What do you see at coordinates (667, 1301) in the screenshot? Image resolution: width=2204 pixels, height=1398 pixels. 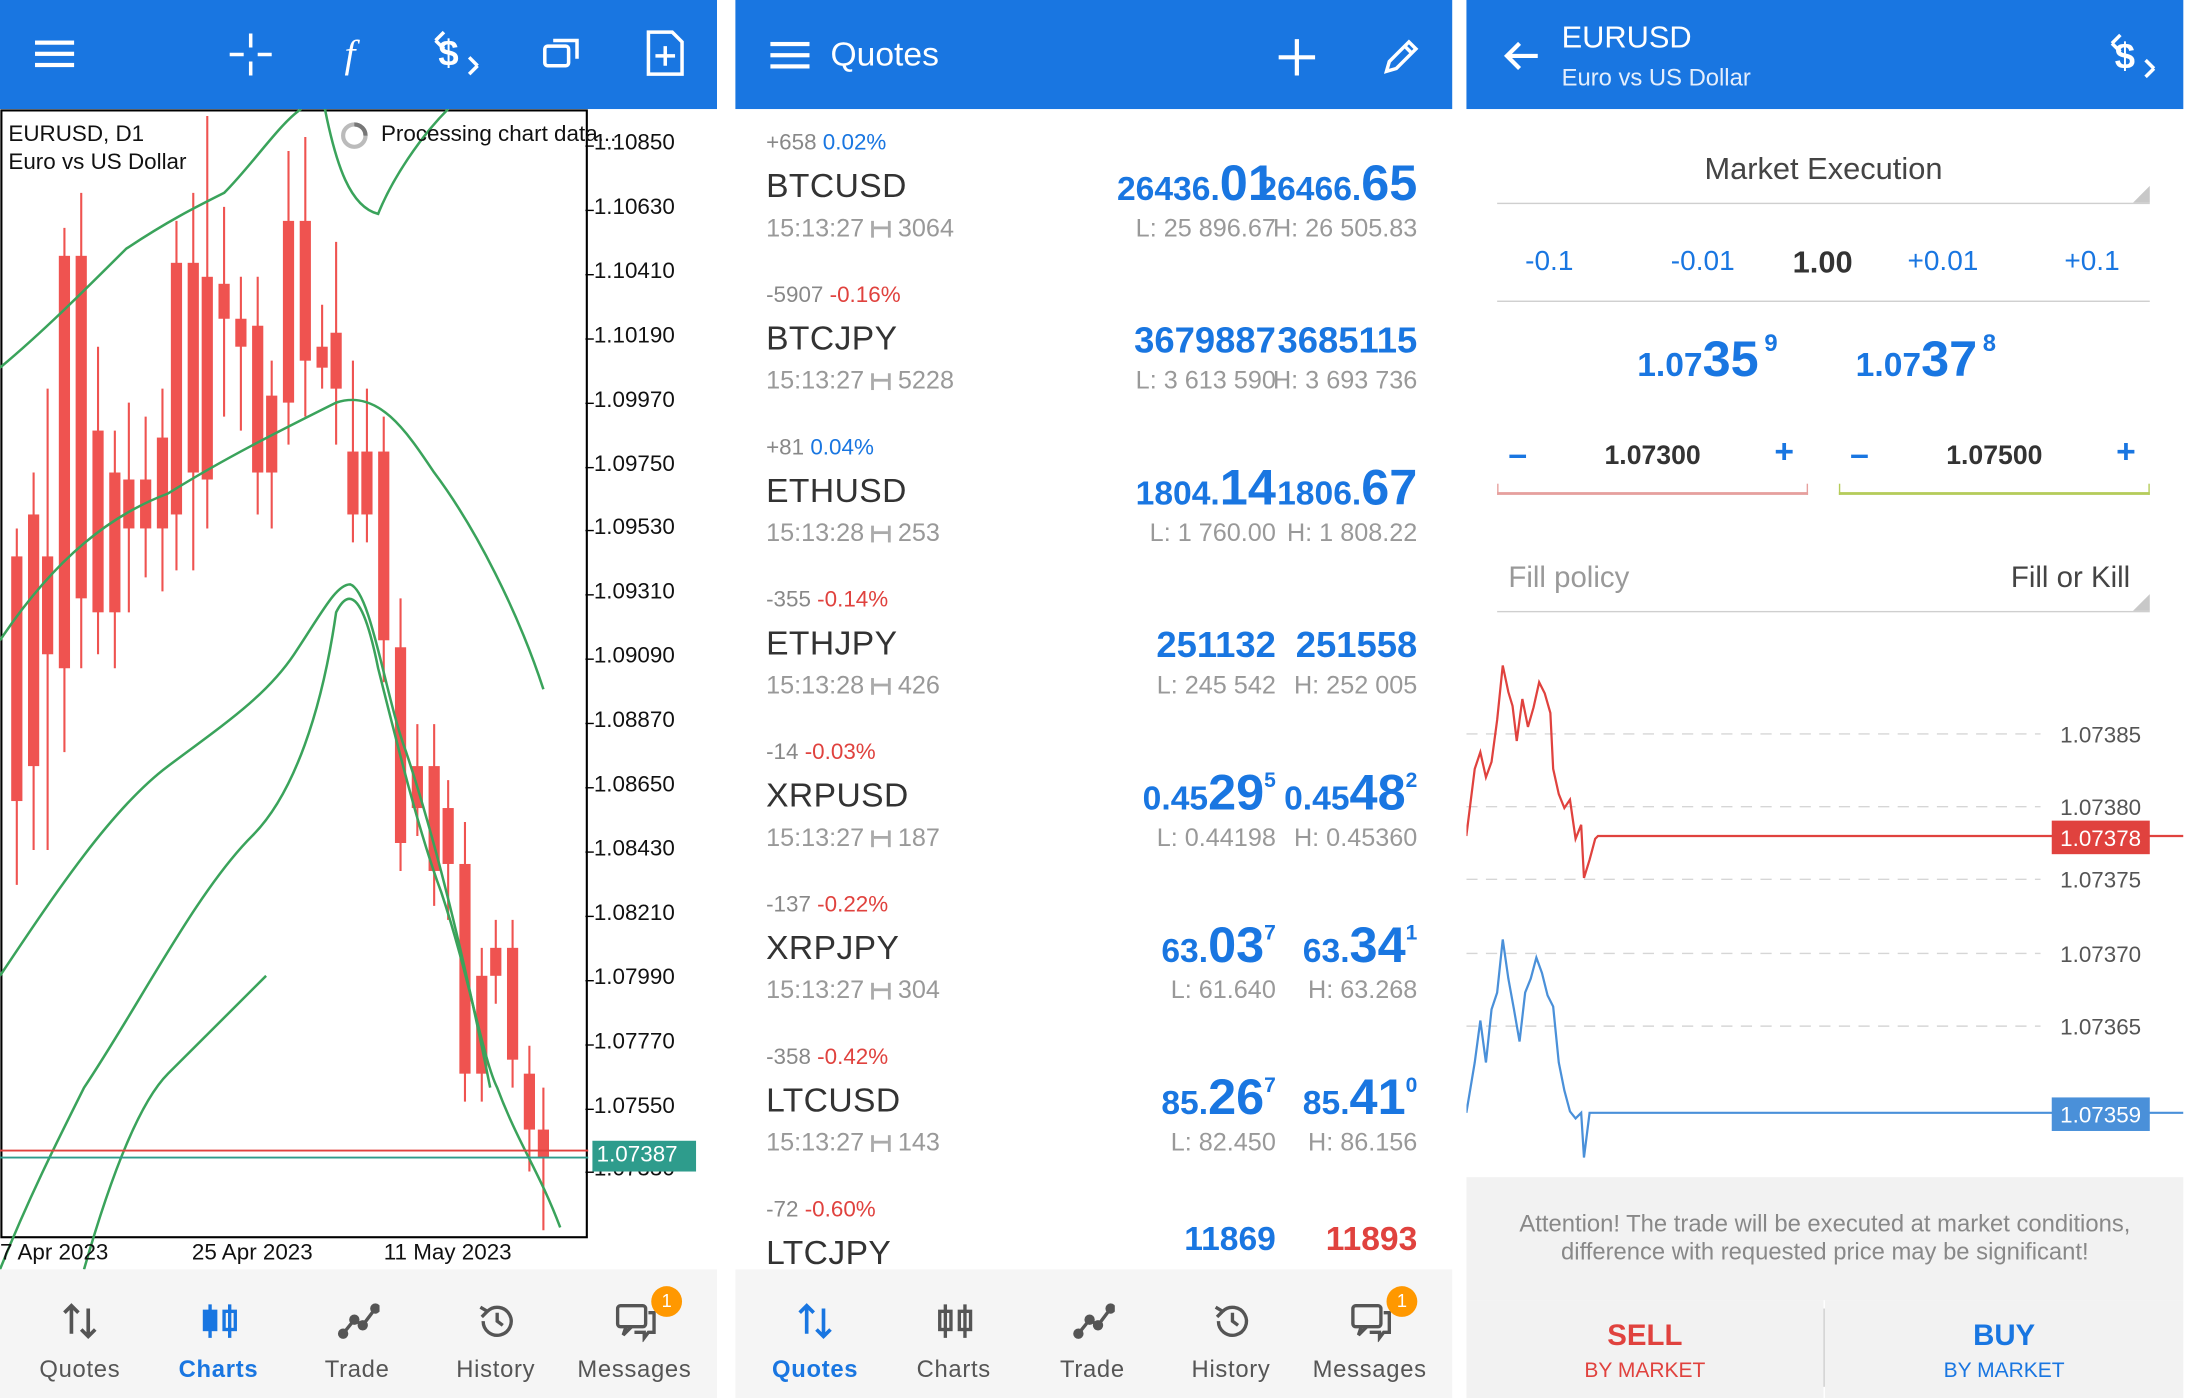 I see `notification-badge: 1` at bounding box center [667, 1301].